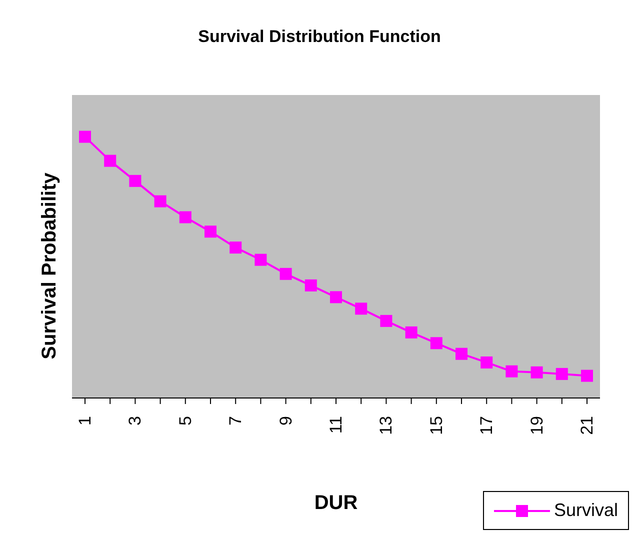  I want to click on x-tick-label: 11, so click(336, 425).